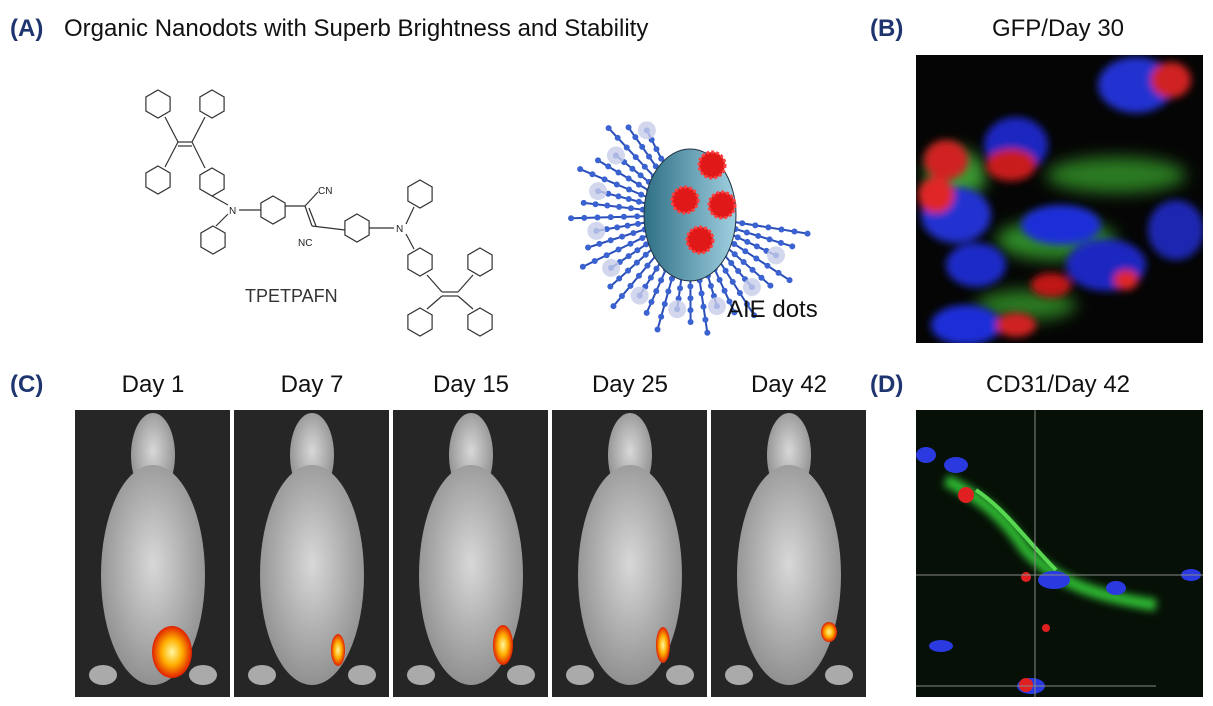  Describe the element at coordinates (1059, 553) in the screenshot. I see `micrograph` at that location.